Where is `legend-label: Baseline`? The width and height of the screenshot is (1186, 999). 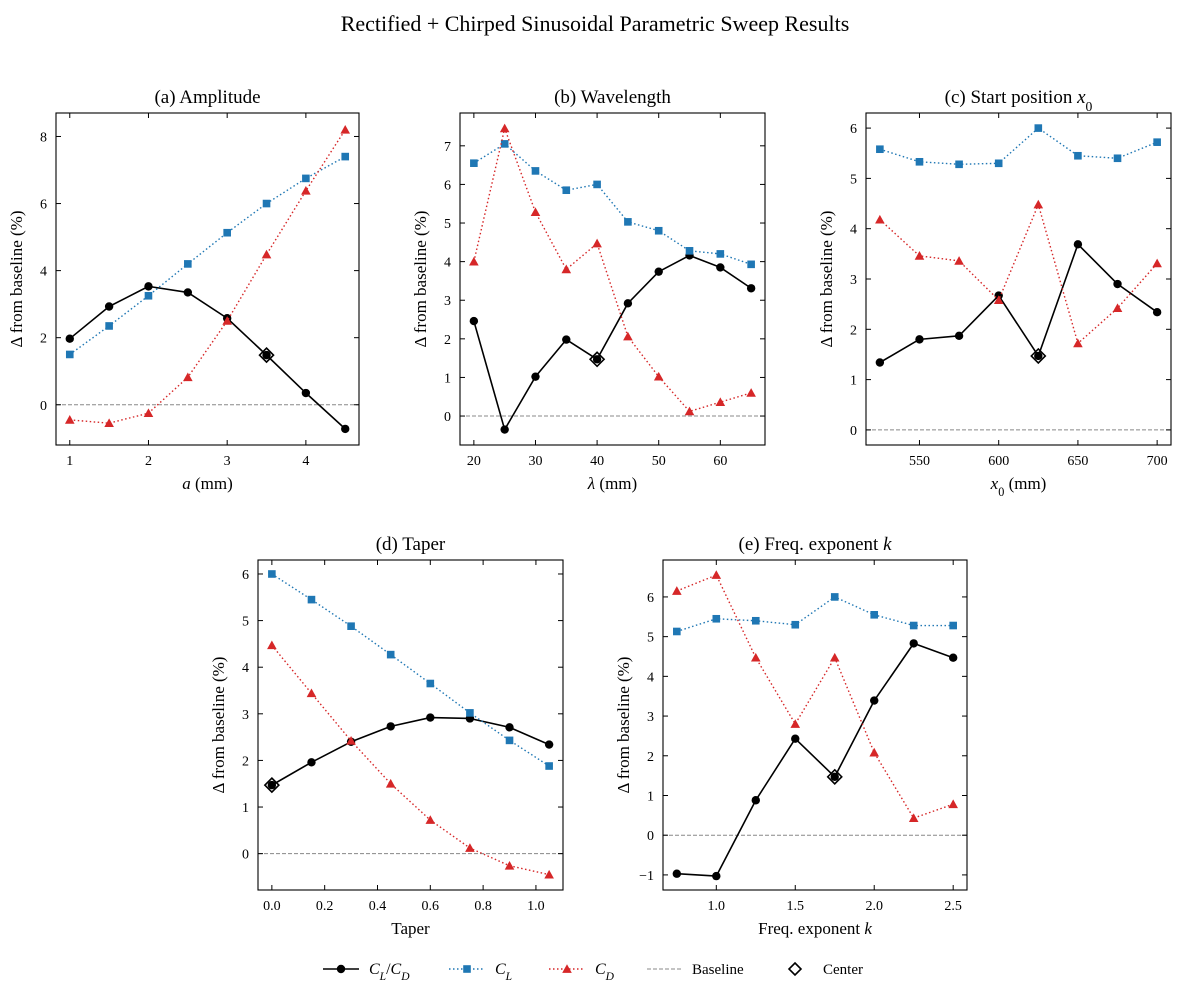 legend-label: Baseline is located at coordinates (718, 970).